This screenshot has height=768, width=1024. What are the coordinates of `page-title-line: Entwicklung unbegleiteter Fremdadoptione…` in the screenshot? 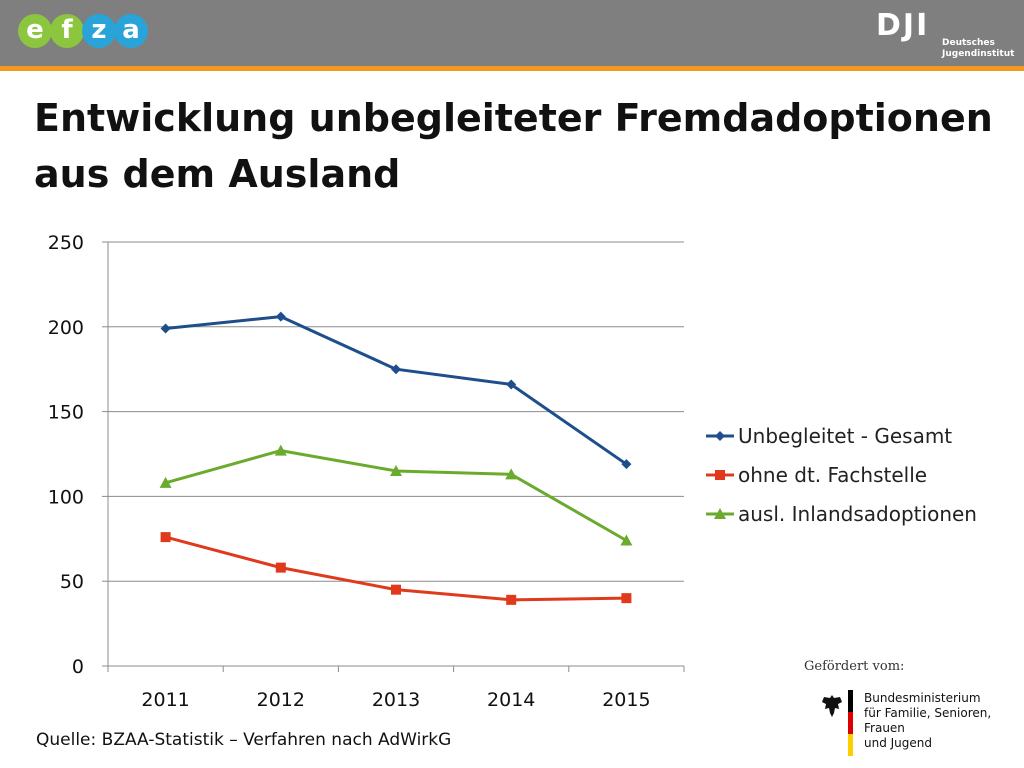 It's located at (513, 118).